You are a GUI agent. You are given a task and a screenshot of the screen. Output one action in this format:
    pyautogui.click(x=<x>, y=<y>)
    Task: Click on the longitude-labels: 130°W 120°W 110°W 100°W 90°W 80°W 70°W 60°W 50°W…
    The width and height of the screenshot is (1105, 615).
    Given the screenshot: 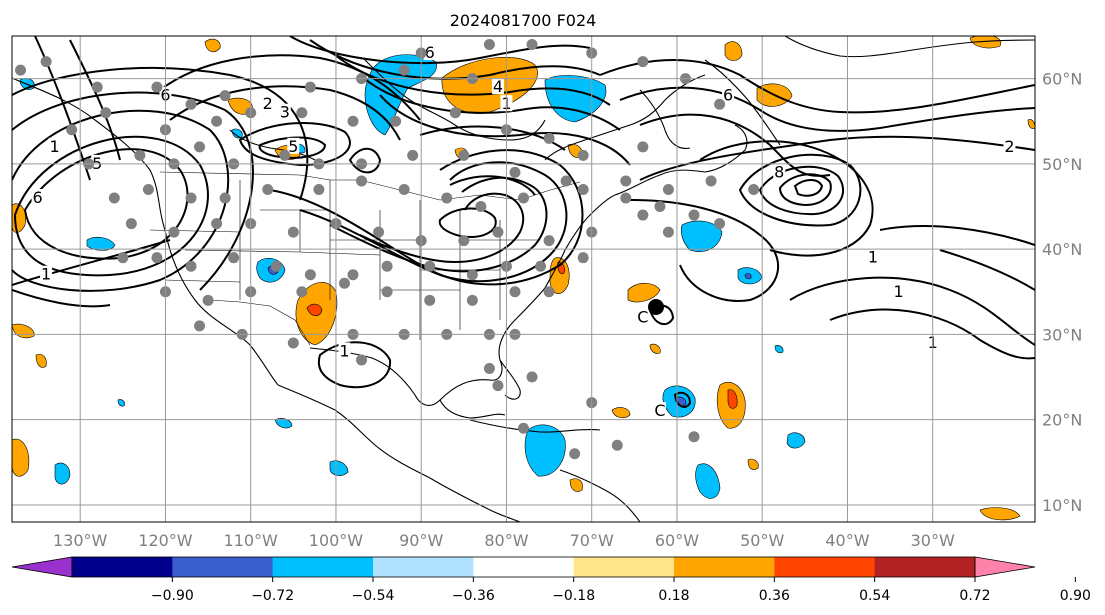 What is the action you would take?
    pyautogui.click(x=504, y=540)
    